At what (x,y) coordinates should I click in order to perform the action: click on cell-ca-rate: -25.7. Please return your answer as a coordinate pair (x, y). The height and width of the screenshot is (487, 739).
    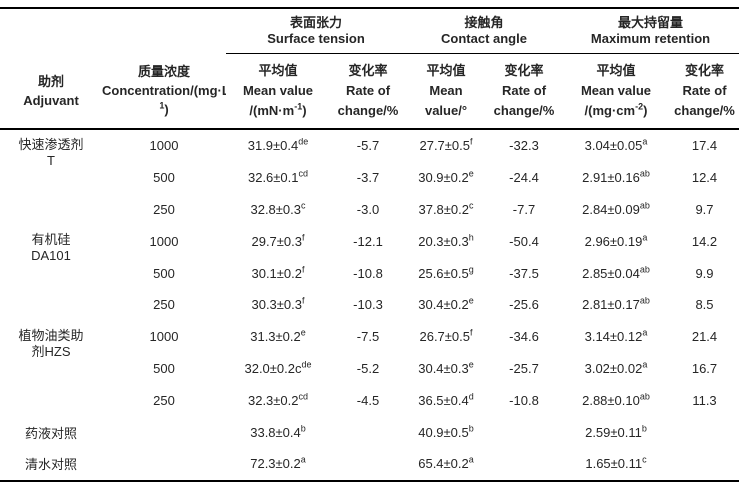
    Looking at the image, I should click on (524, 368).